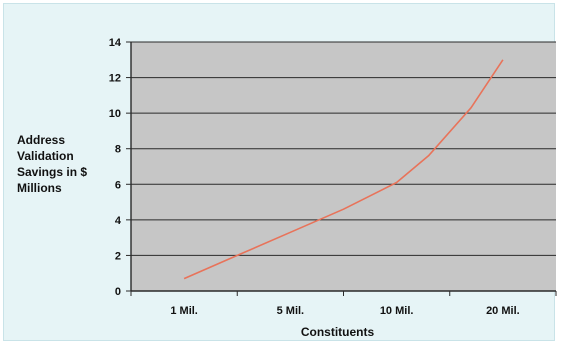 The height and width of the screenshot is (347, 561). Describe the element at coordinates (52, 172) in the screenshot. I see `y-axis-label-line: Savings in $` at that location.